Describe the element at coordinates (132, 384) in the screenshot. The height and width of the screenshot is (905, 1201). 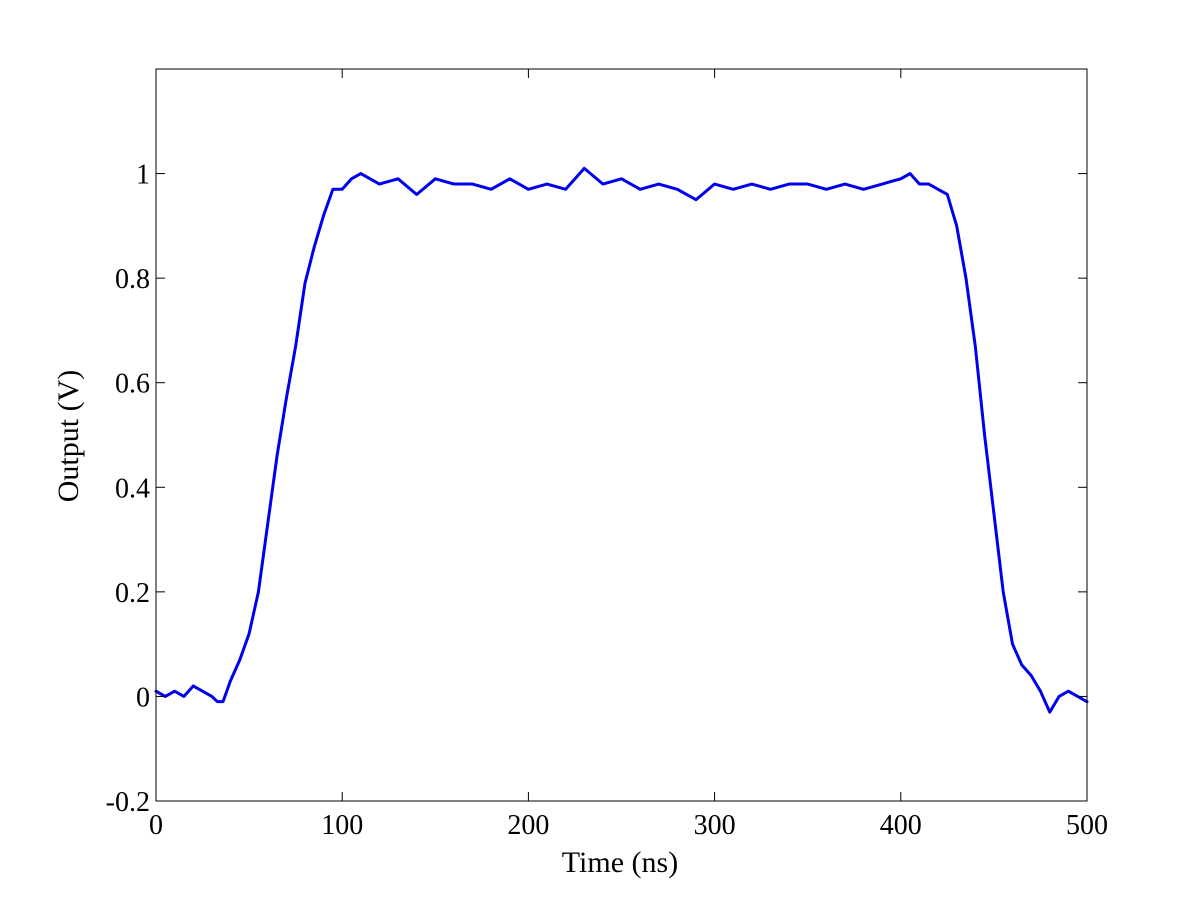
I see `y-tick-label: 0.6` at that location.